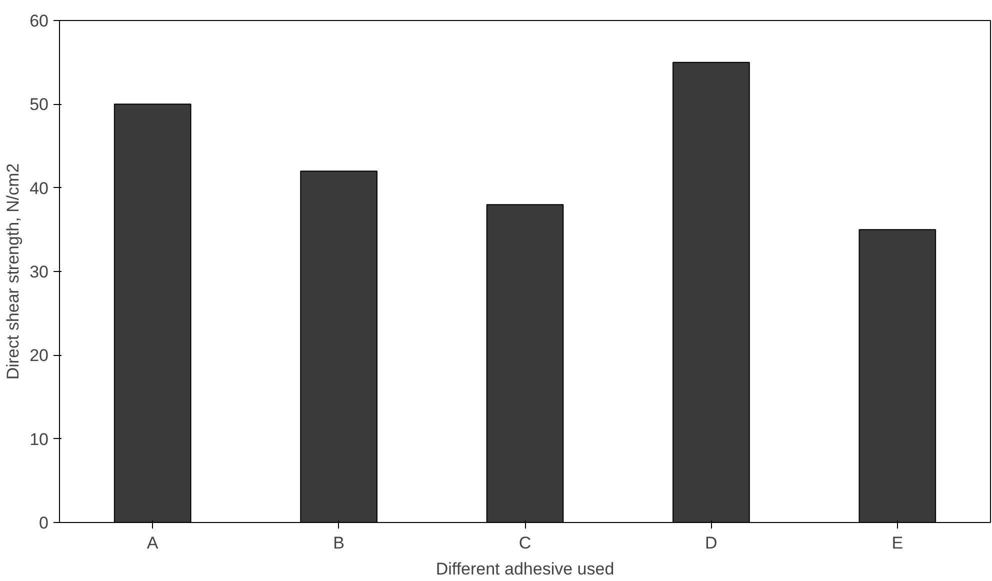 The width and height of the screenshot is (992, 581). Describe the element at coordinates (44, 523) in the screenshot. I see `y-tick-label: 0` at that location.